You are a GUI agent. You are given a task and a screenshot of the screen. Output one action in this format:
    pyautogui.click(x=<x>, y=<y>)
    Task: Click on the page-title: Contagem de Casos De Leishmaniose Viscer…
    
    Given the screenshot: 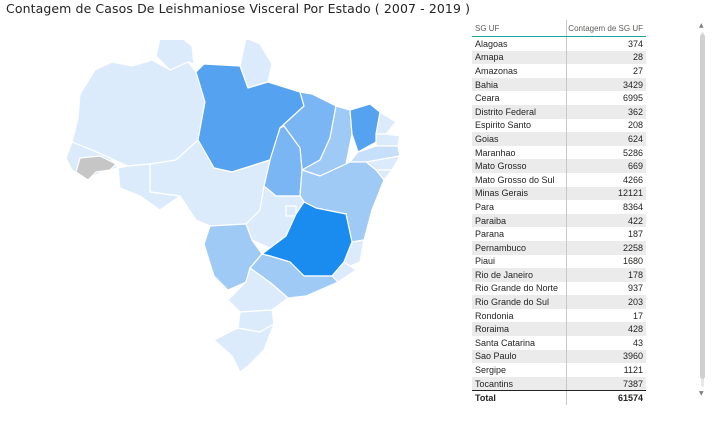 What is the action you would take?
    pyautogui.click(x=238, y=8)
    